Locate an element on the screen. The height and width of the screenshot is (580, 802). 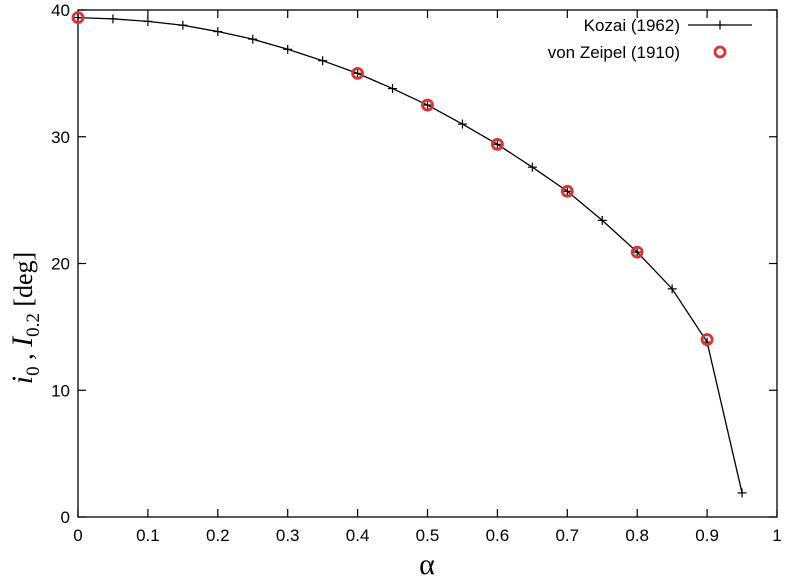
legend-marker-kozai is located at coordinates (720, 25).